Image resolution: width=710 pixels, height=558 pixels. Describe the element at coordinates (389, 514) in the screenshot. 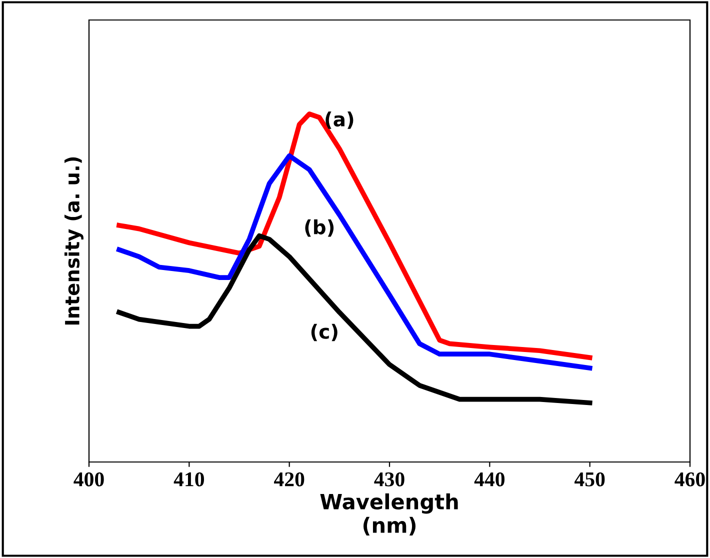

I see `x-axis-title: Wavelength (nm)` at that location.